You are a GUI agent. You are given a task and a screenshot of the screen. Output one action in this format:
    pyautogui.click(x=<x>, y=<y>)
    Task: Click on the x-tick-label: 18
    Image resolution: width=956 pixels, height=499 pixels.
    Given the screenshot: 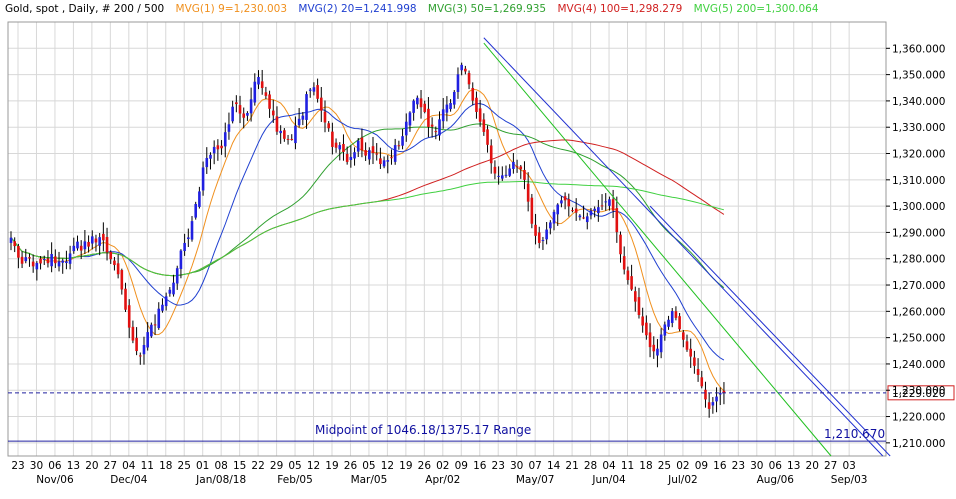 What is the action you would take?
    pyautogui.click(x=165, y=466)
    